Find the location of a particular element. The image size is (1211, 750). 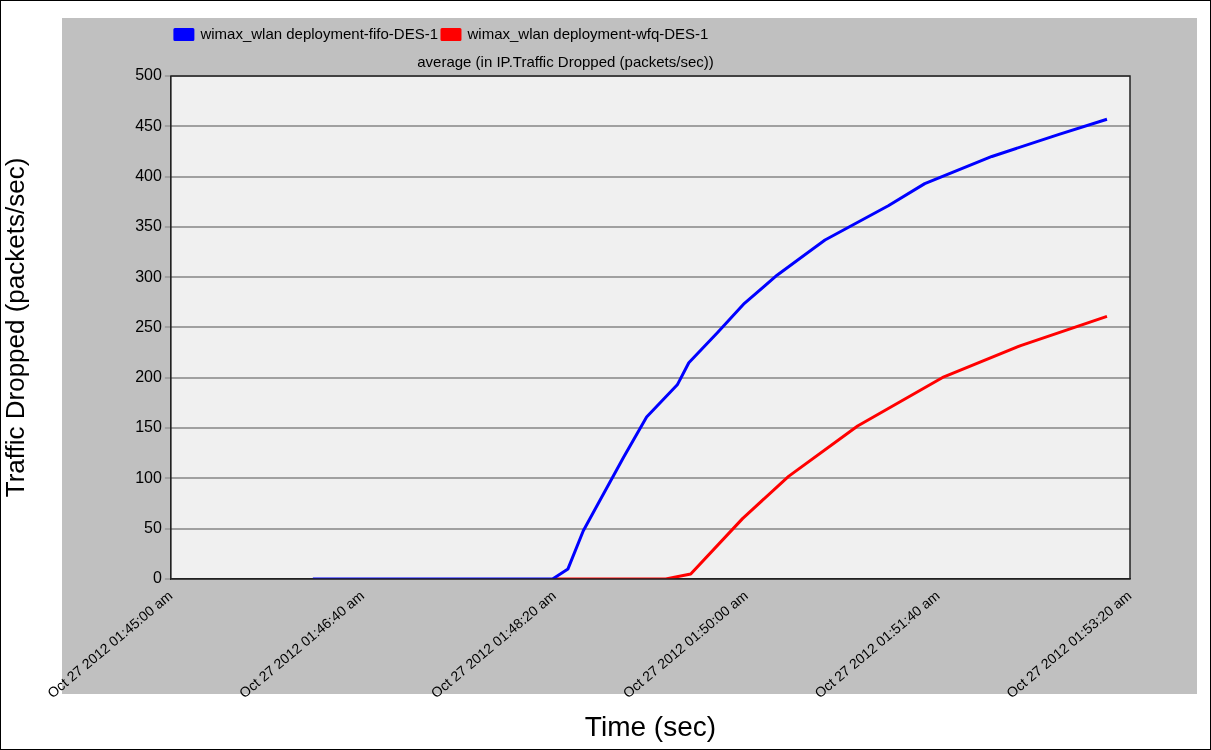

y-tick-label: 350 is located at coordinates (148, 226).